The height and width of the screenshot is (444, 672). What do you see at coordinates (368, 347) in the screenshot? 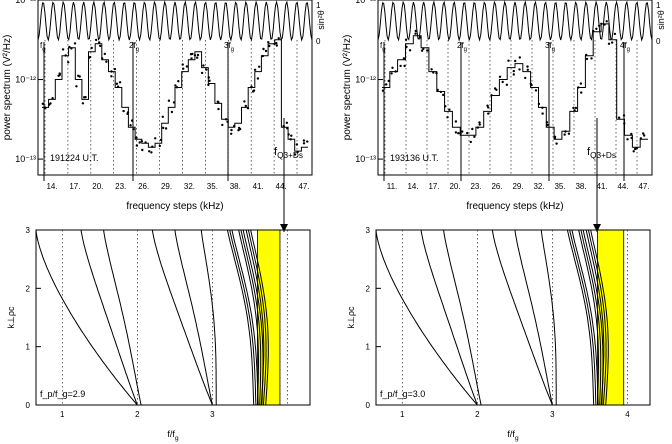
I see `y-tick-label: 1` at bounding box center [368, 347].